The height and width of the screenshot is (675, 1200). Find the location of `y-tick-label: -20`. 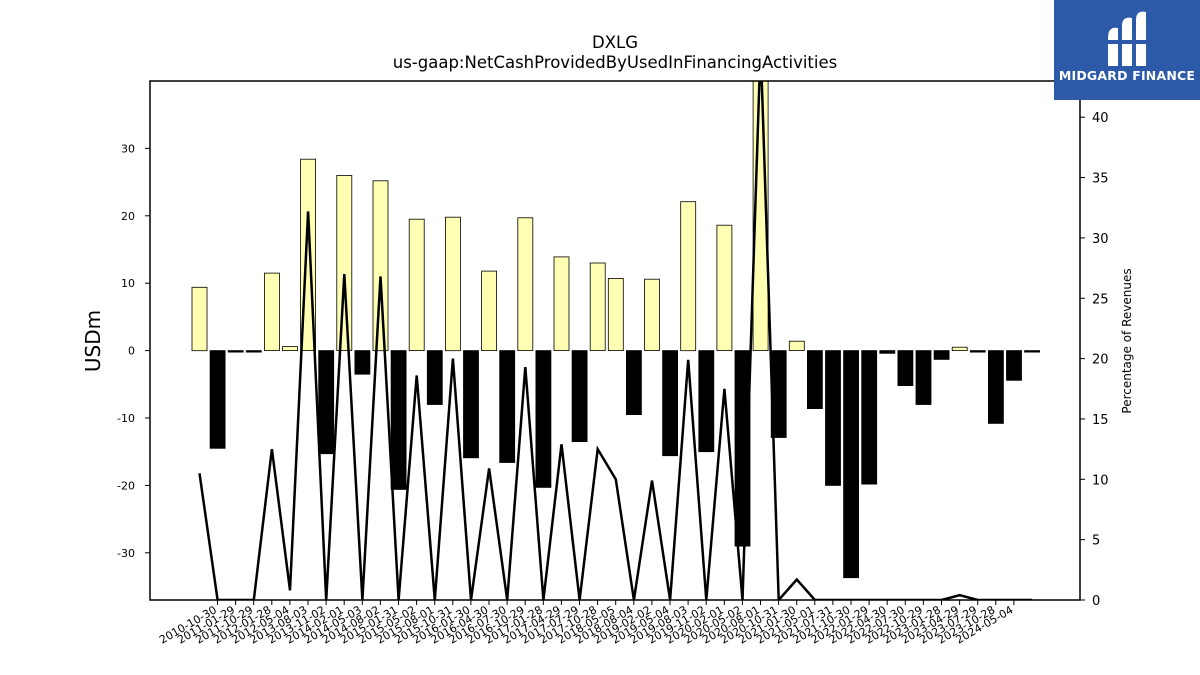

y-tick-label: -20 is located at coordinates (126, 485).